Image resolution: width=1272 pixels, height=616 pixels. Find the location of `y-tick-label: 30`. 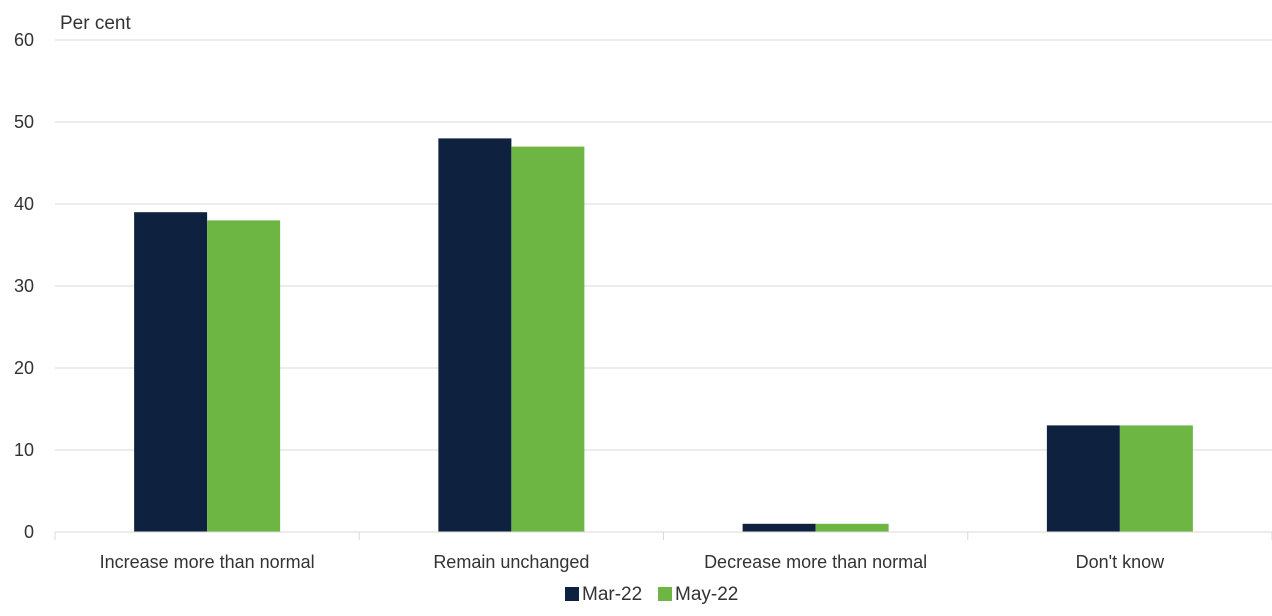

y-tick-label: 30 is located at coordinates (24, 286).